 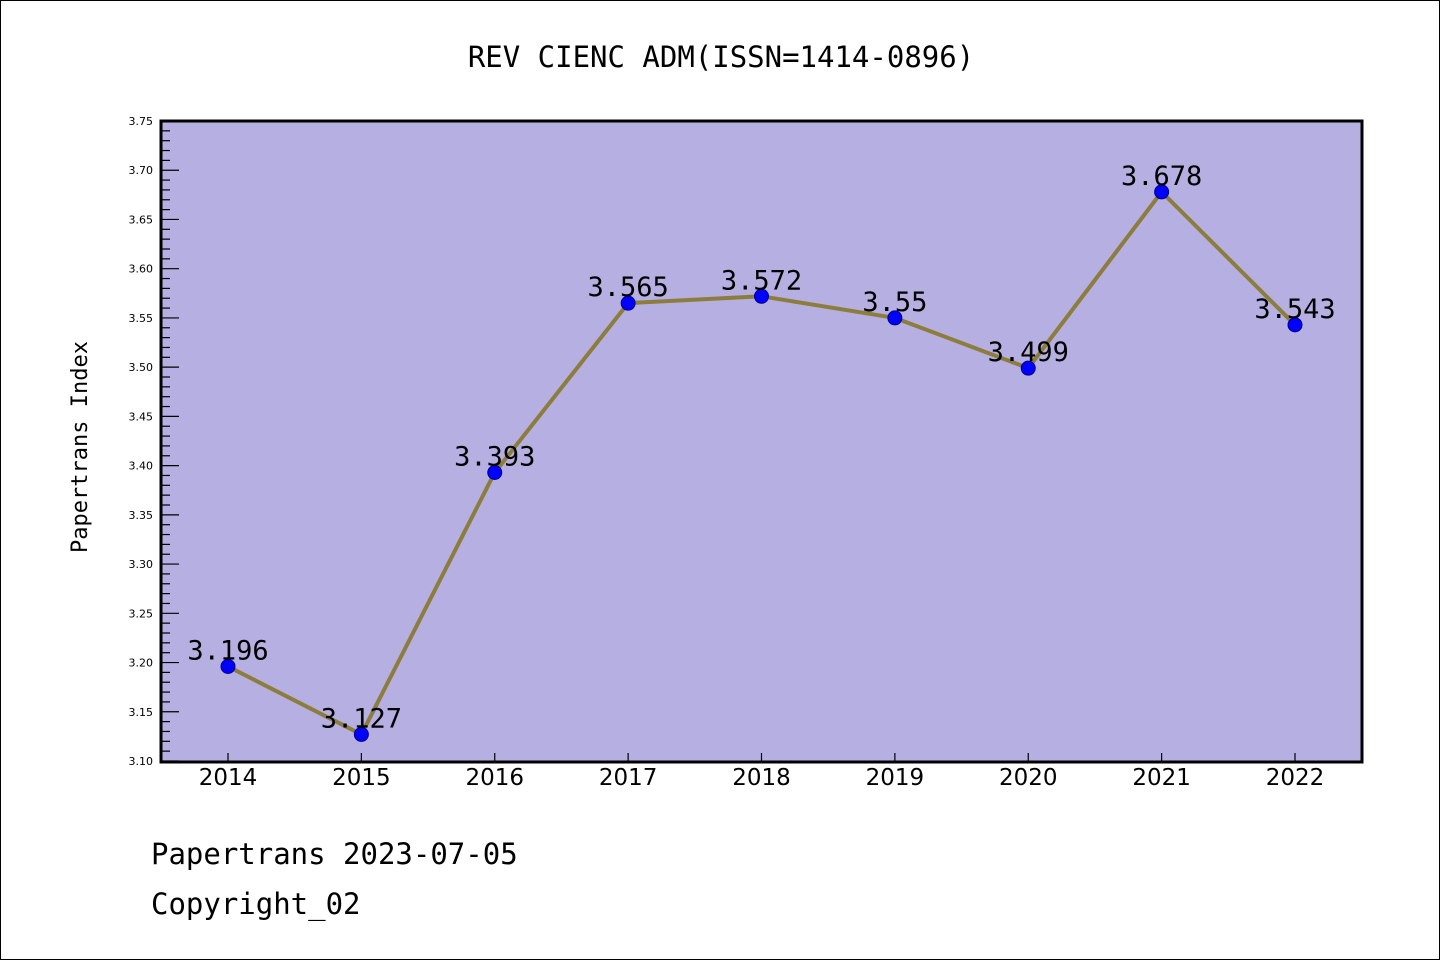 What do you see at coordinates (141, 761) in the screenshot?
I see `y-tick-label: 3.10` at bounding box center [141, 761].